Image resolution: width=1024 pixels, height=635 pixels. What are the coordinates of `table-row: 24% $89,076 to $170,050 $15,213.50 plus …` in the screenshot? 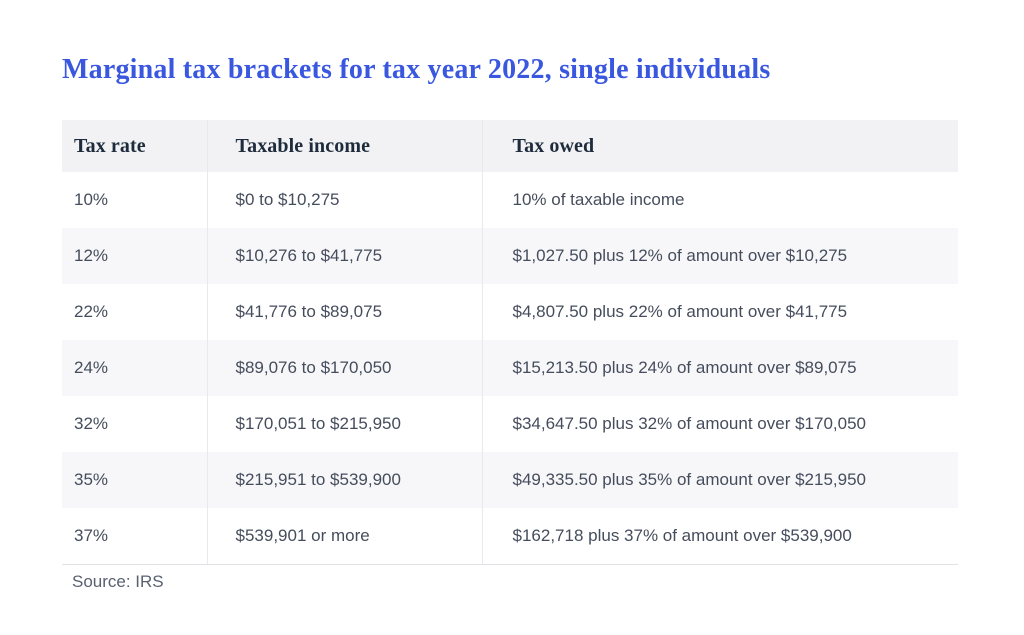 It's located at (510, 368).